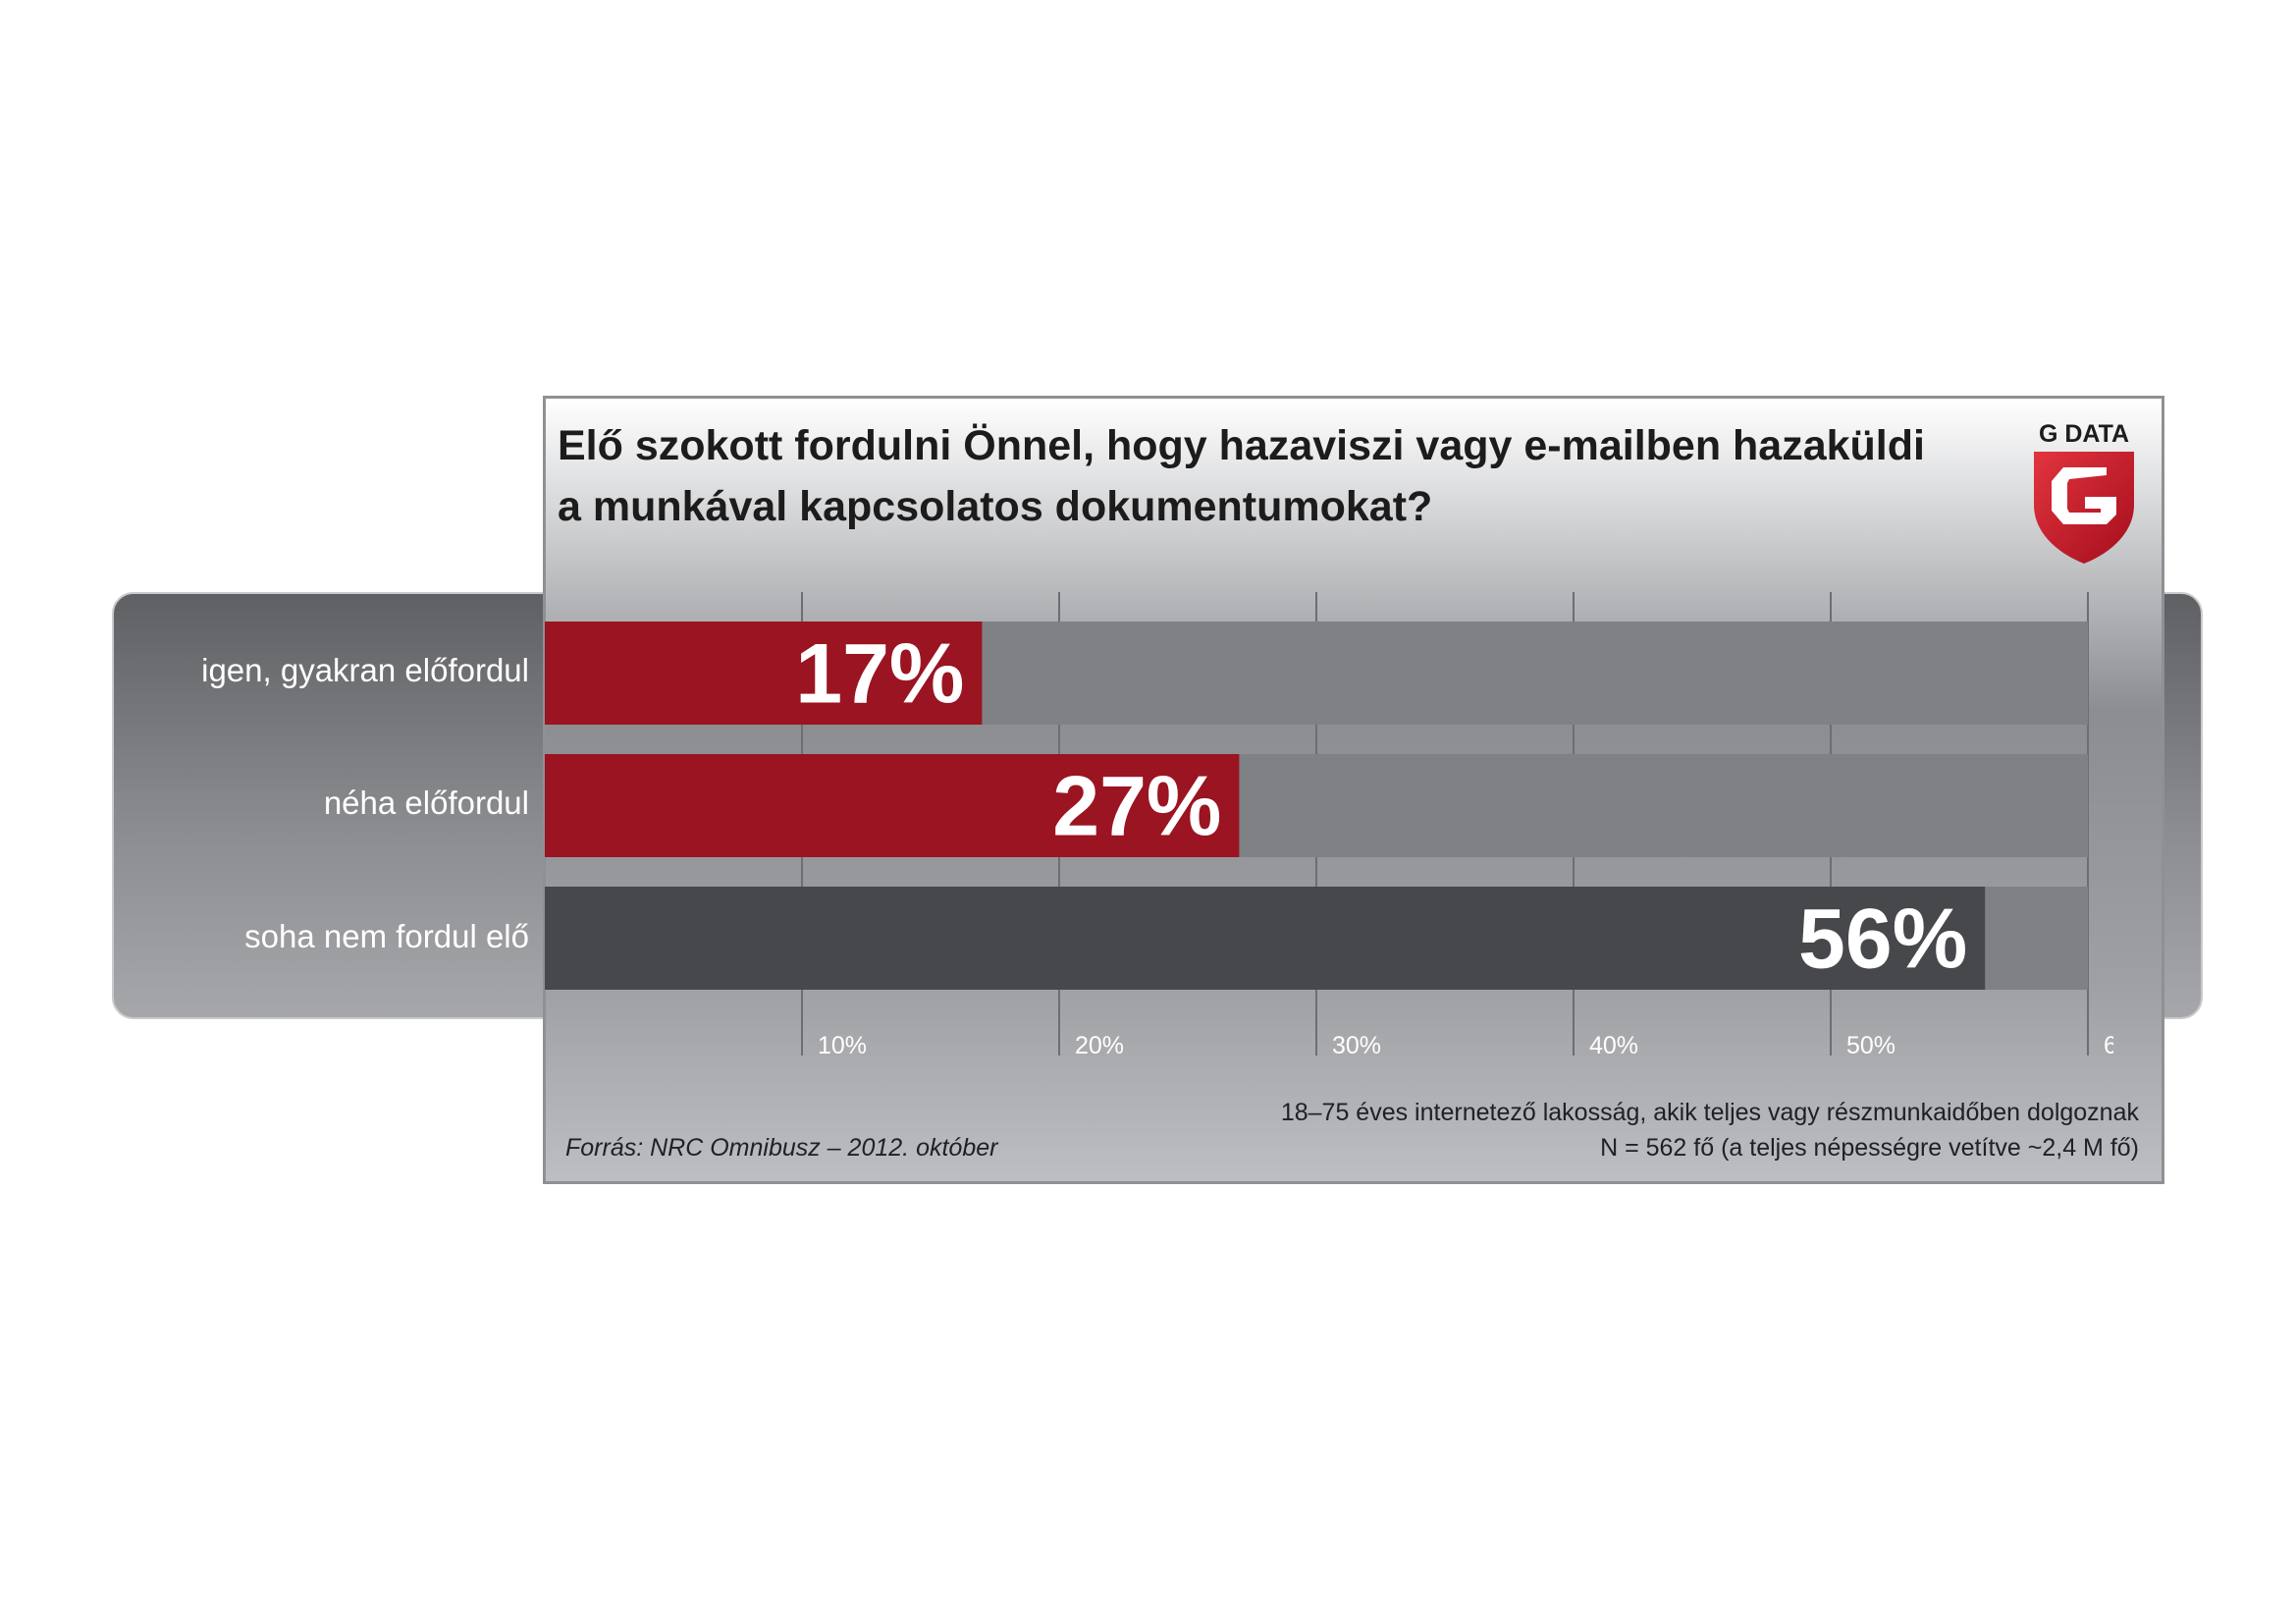 The image size is (2296, 1624). I want to click on x-tick-label: 50%, so click(1871, 1044).